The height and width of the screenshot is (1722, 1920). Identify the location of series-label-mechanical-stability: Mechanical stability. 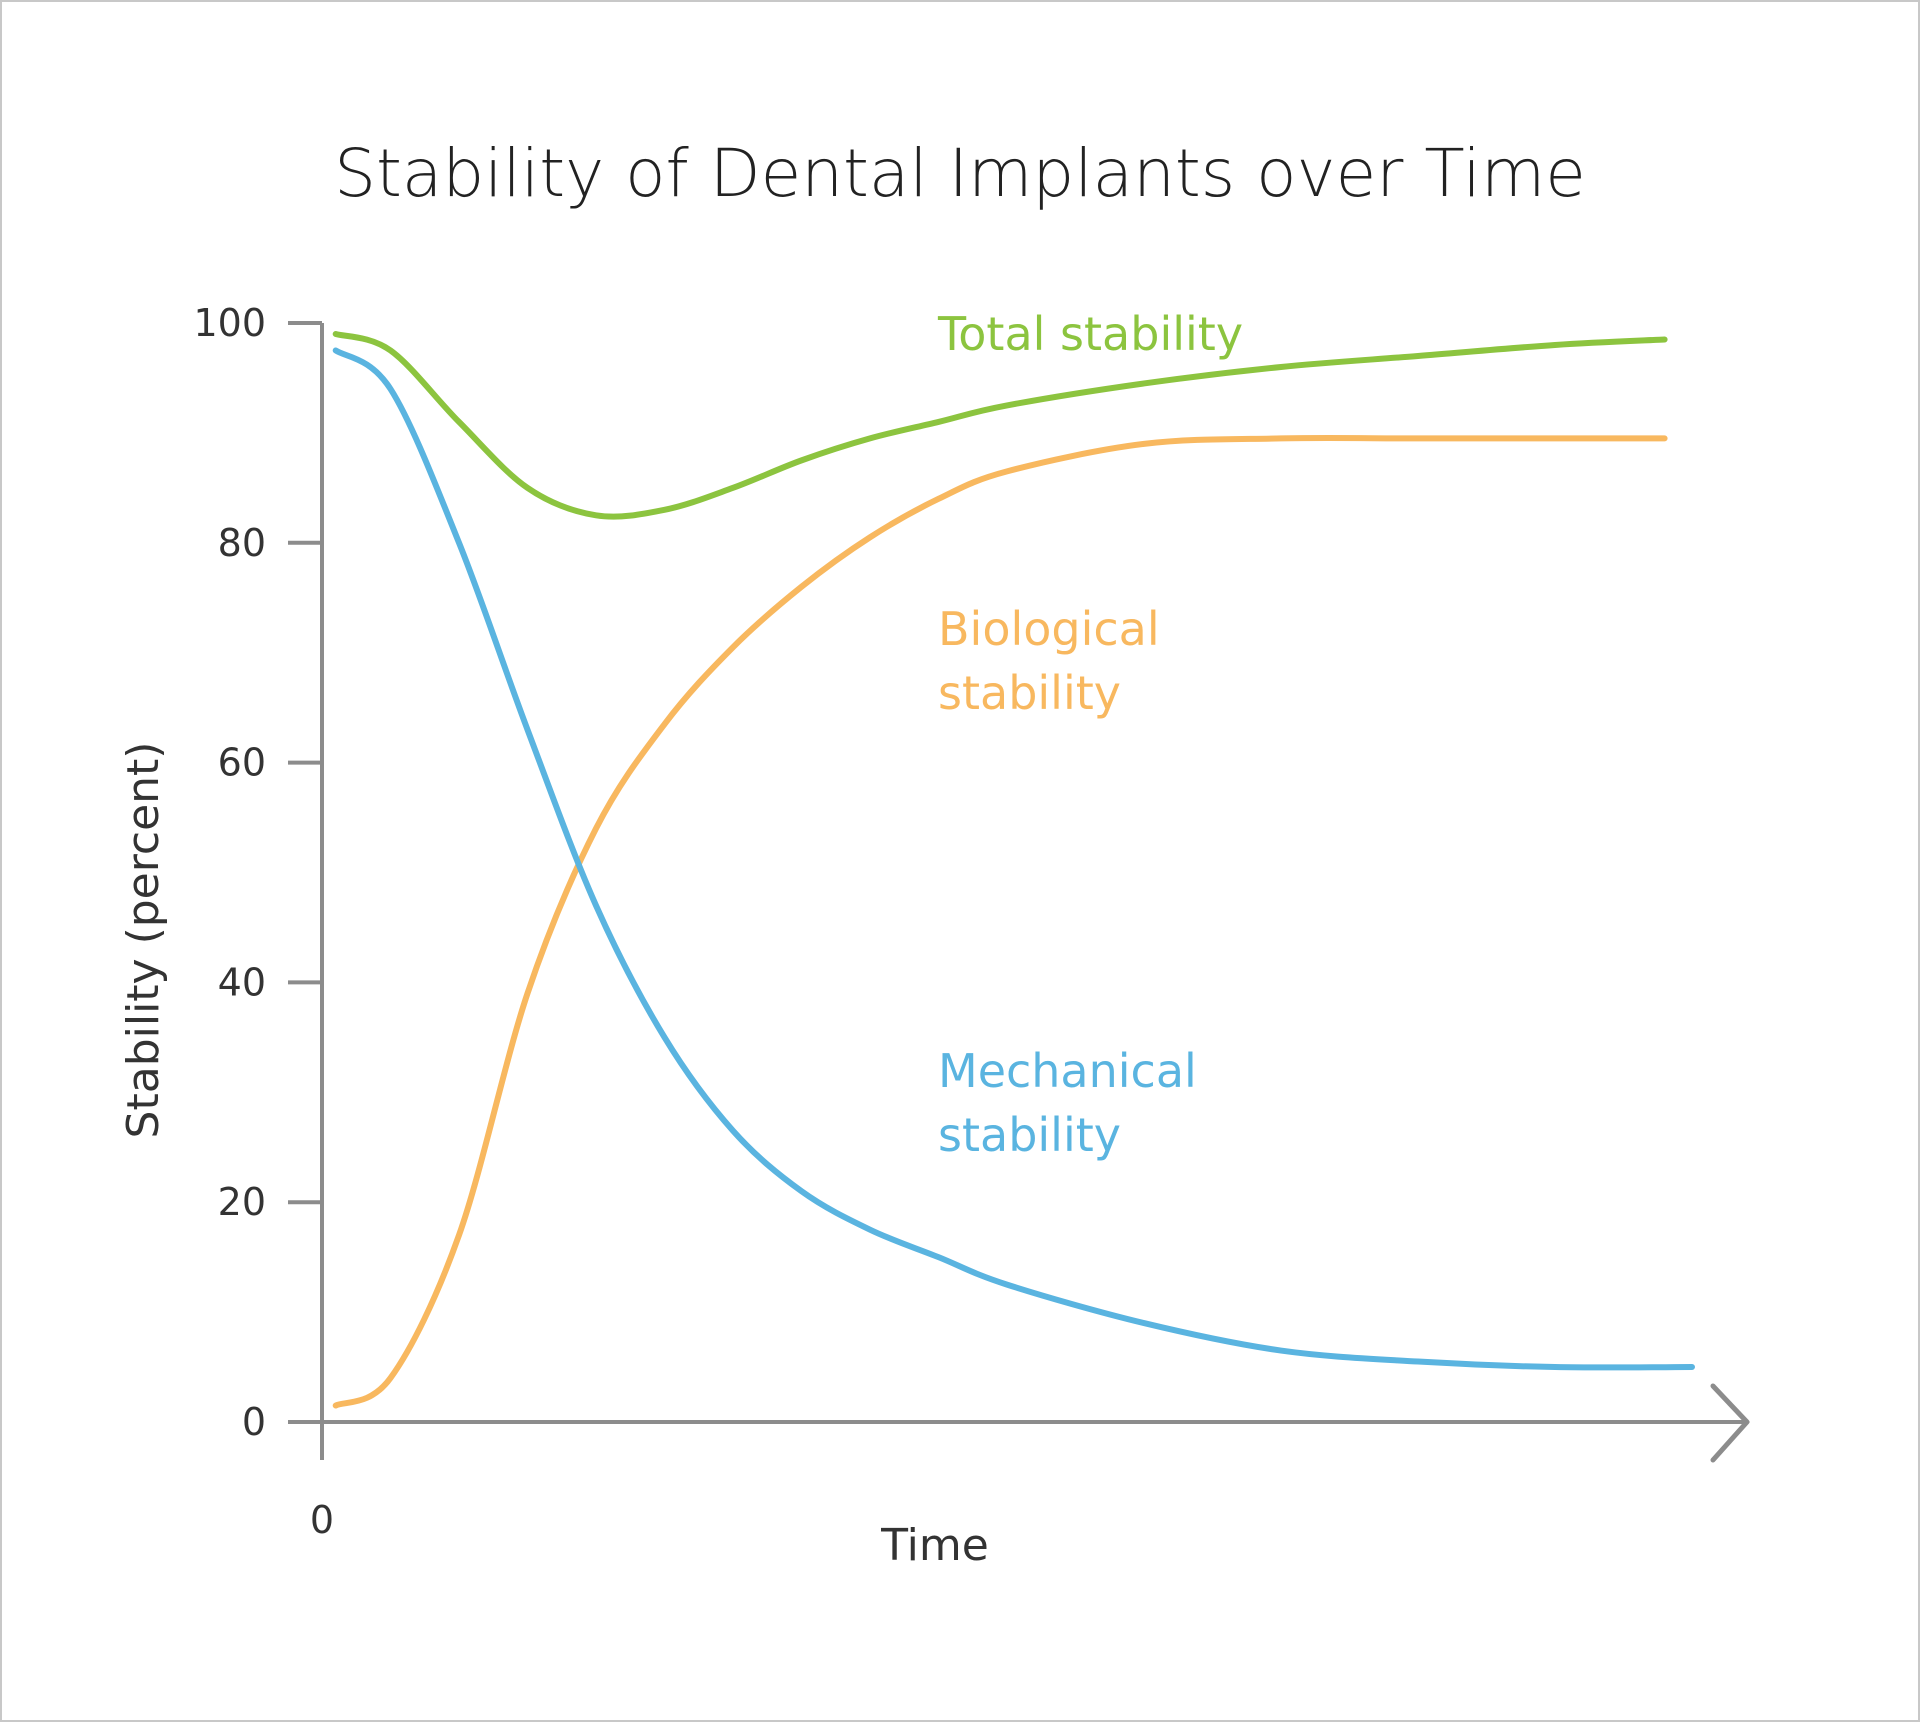
(1067, 1103).